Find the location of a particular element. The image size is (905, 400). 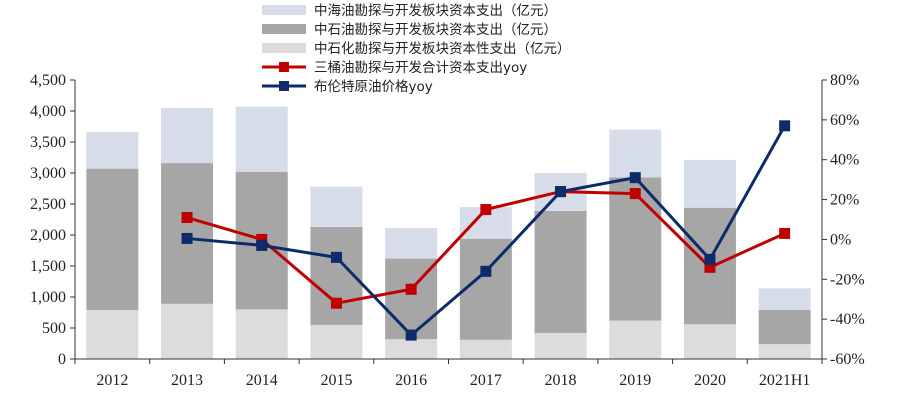

left-tick-label: 1,000 is located at coordinates (48, 297).